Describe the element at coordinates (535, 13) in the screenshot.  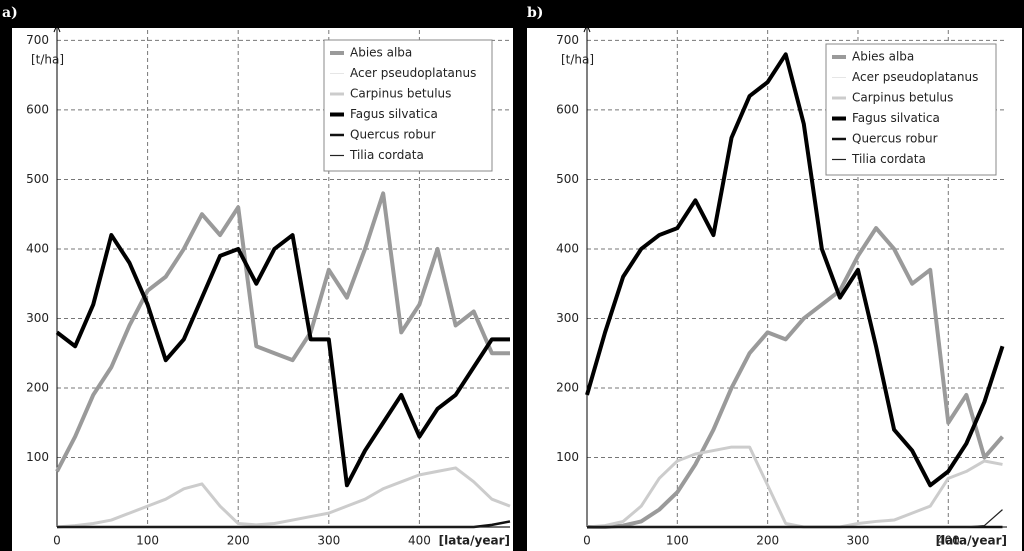
I see `panel-label: b)` at that location.